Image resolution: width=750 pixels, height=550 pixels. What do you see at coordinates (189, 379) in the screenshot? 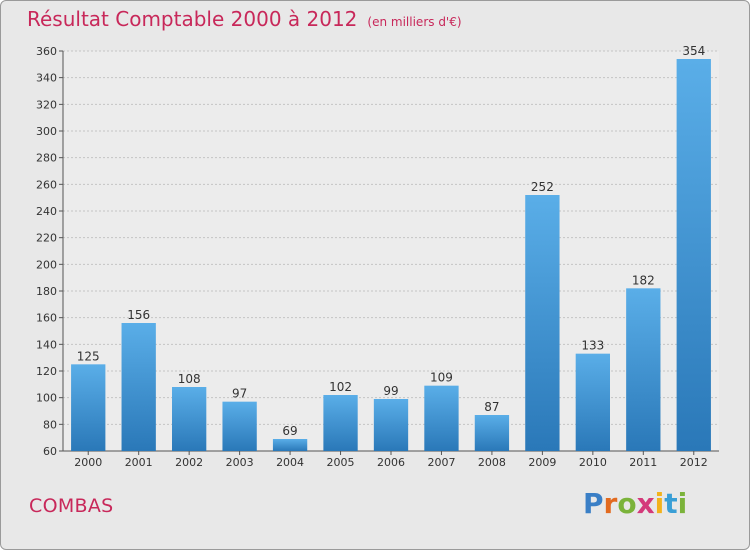
I see `data-label: 108` at bounding box center [189, 379].